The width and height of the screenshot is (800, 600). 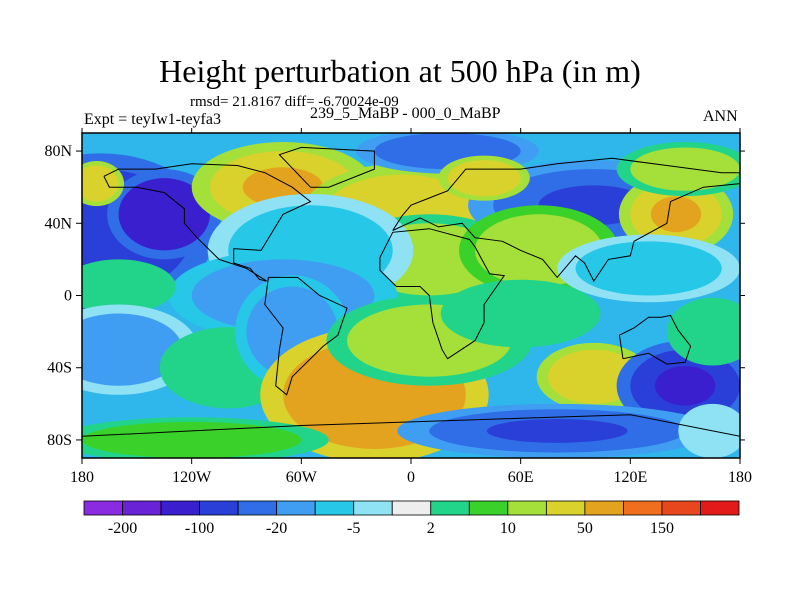 What do you see at coordinates (122, 528) in the screenshot?
I see `colorbar-label: -200` at bounding box center [122, 528].